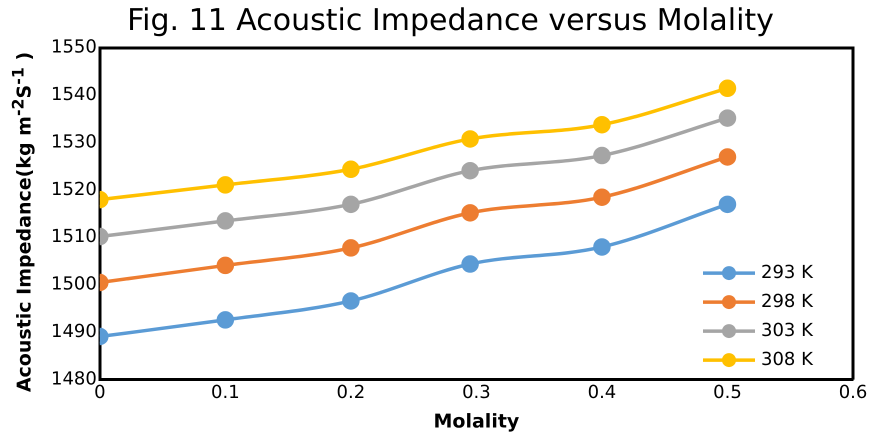 This screenshot has height=443, width=871. Describe the element at coordinates (476, 393) in the screenshot. I see `x-tick-label: 0.3` at that location.